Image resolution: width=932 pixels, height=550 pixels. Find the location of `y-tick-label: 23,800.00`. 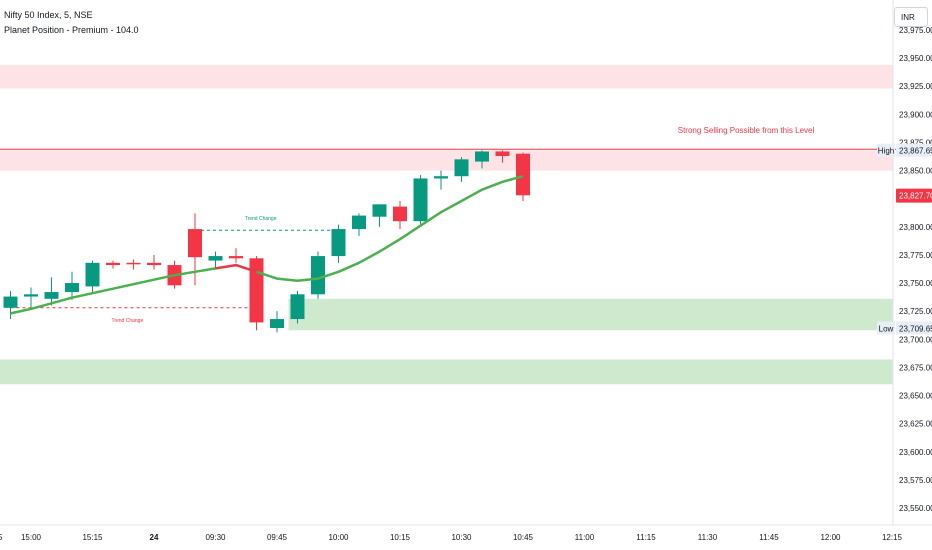

y-tick-label: 23,800.00 is located at coordinates (915, 227).